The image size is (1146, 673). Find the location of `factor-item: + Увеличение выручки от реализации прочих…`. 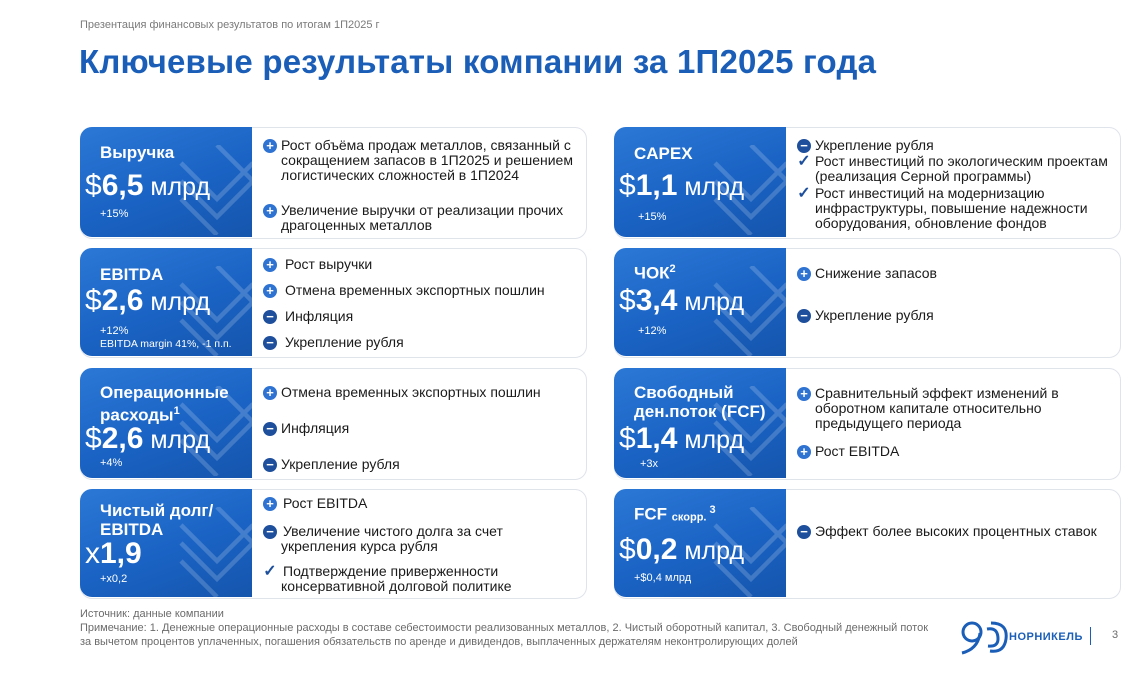

factor-item: + Увеличение выручки от реализации прочих… is located at coordinates (421, 218).